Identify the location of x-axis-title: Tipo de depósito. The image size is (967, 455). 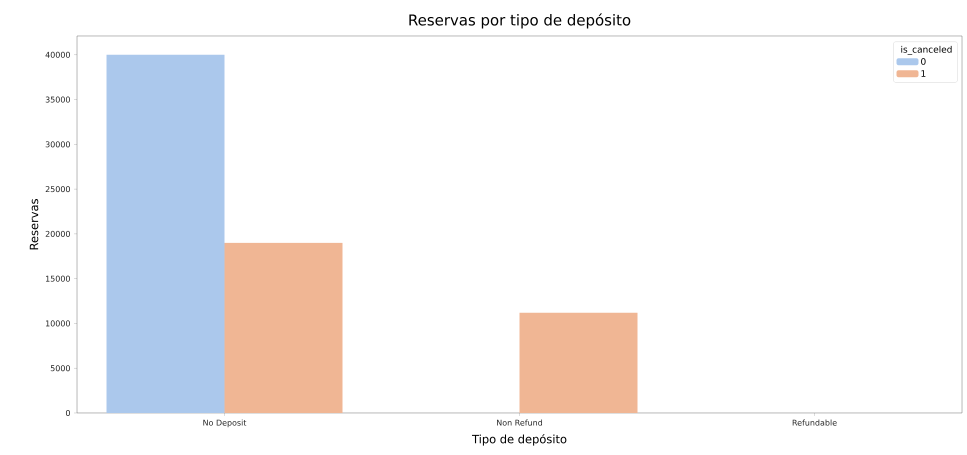
(519, 440).